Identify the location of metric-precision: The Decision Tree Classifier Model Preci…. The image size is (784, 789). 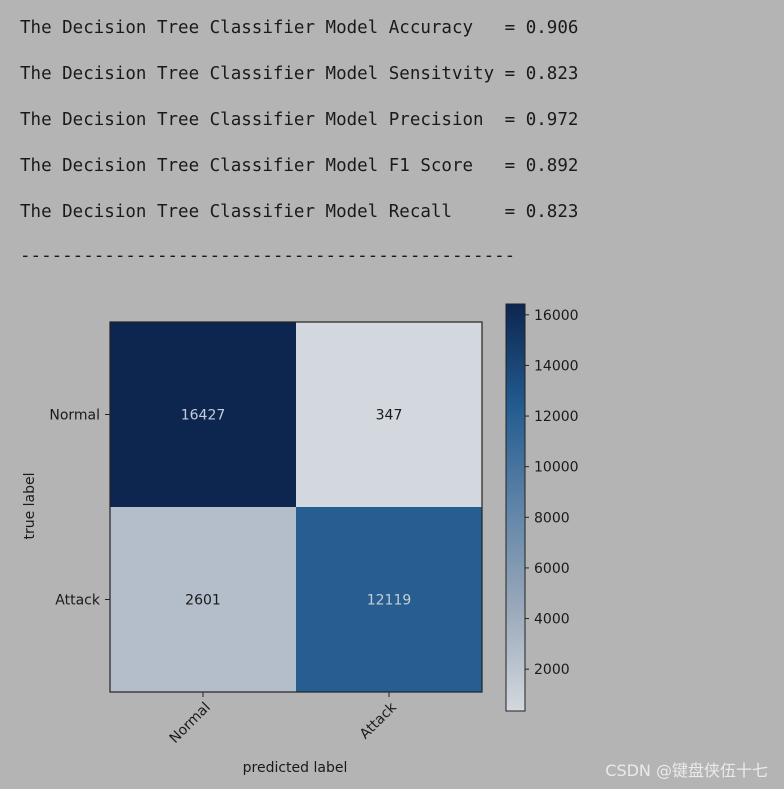
(299, 120).